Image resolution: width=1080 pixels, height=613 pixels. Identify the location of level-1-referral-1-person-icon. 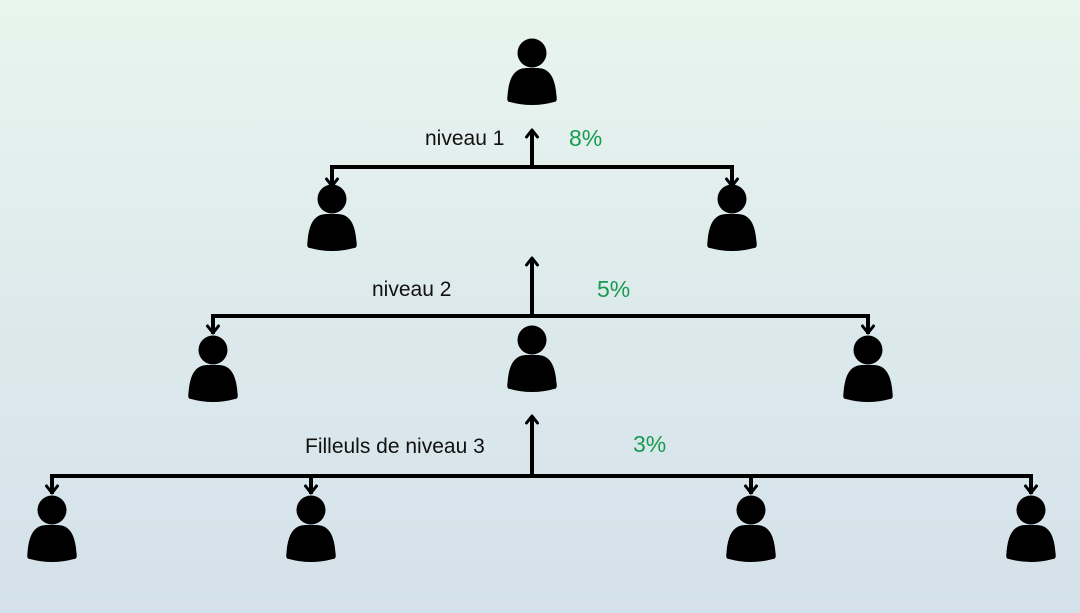
(332, 217).